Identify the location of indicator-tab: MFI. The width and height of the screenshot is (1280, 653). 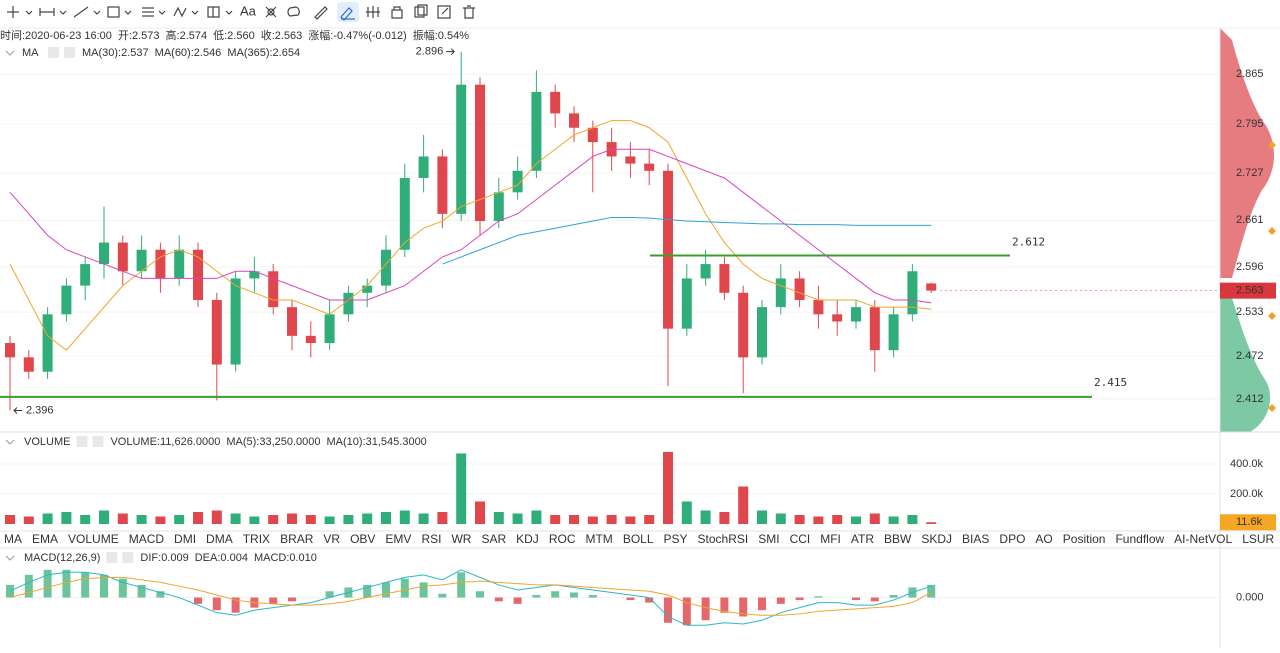
(830, 539).